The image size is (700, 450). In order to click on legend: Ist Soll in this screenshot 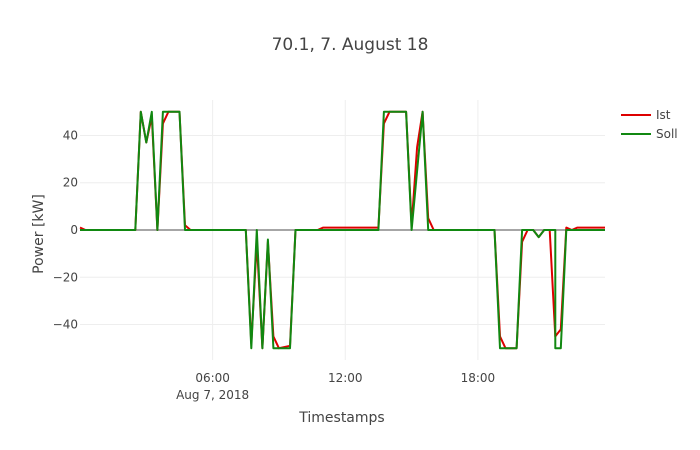, I will do `click(649, 124)`.